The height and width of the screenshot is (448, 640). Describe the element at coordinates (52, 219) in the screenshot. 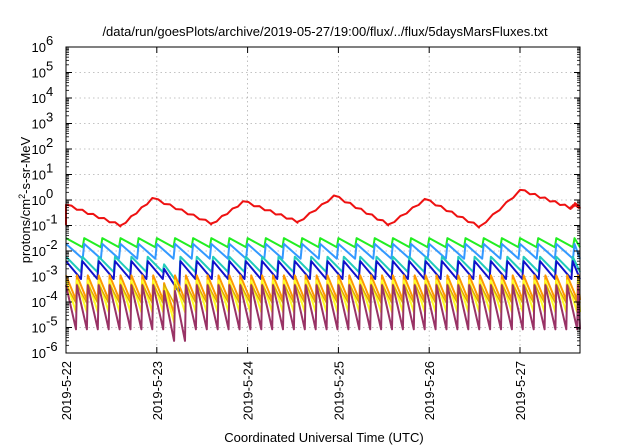

I see `y-tick-exponent: -1` at that location.